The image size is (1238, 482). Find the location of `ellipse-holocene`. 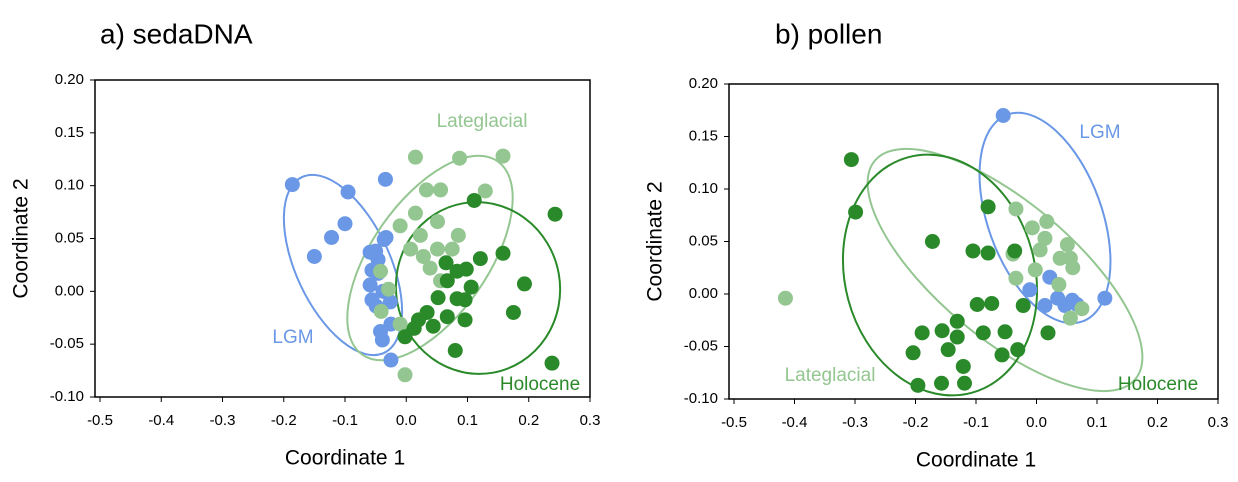

ellipse-holocene is located at coordinates (940, 275).